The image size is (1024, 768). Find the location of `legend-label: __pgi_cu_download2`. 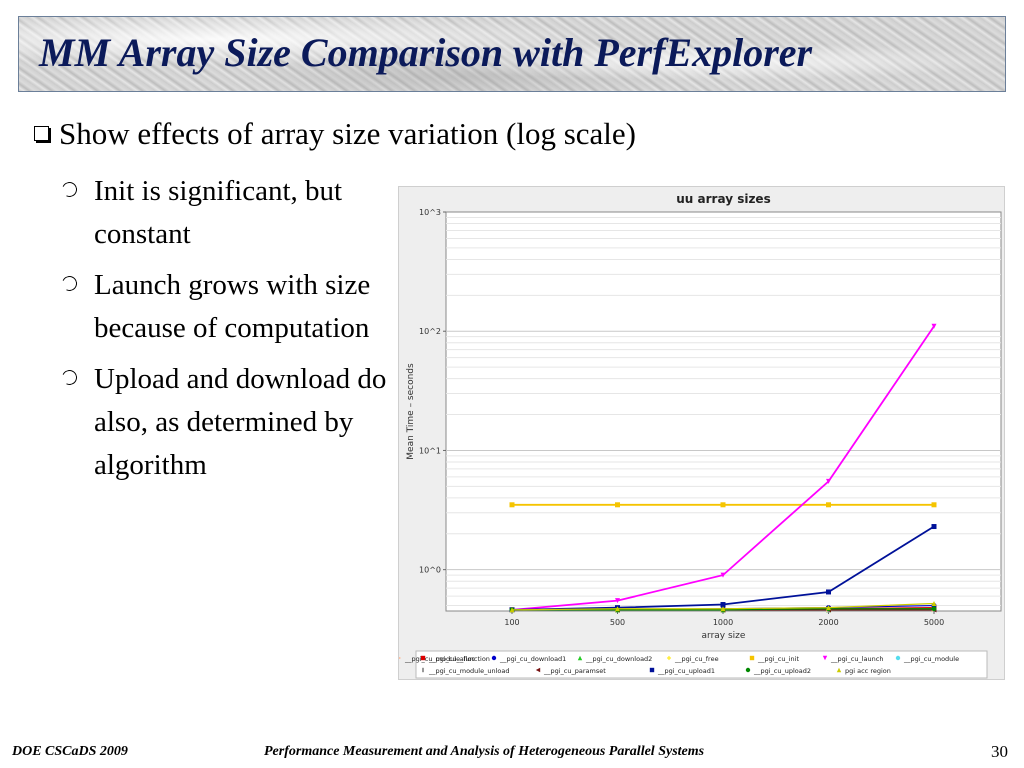

legend-label: __pgi_cu_download2 is located at coordinates (618, 659).